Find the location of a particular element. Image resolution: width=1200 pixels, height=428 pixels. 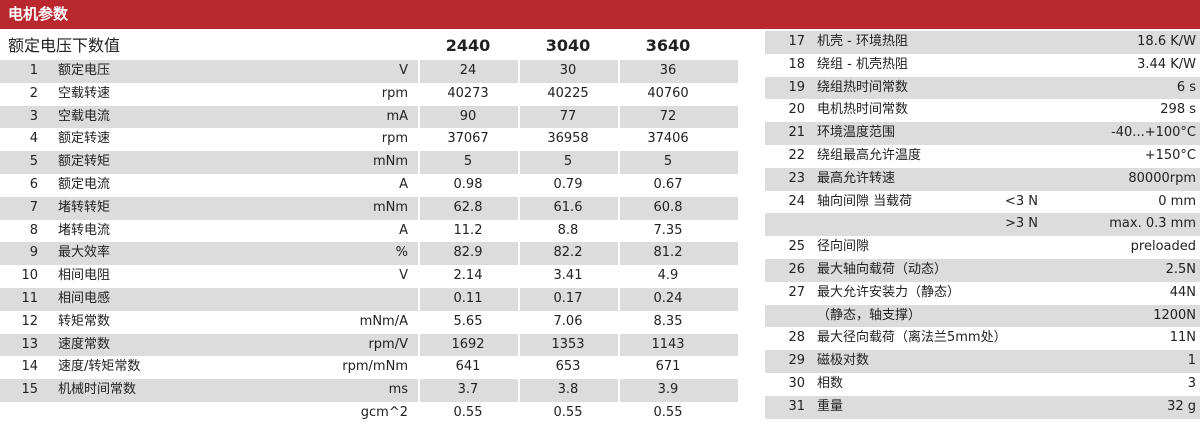

param-unit: A is located at coordinates (403, 230).